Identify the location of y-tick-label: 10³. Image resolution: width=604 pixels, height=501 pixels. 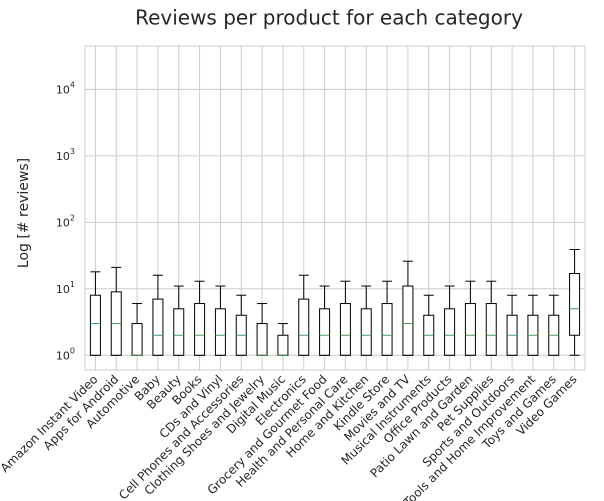
(65, 155).